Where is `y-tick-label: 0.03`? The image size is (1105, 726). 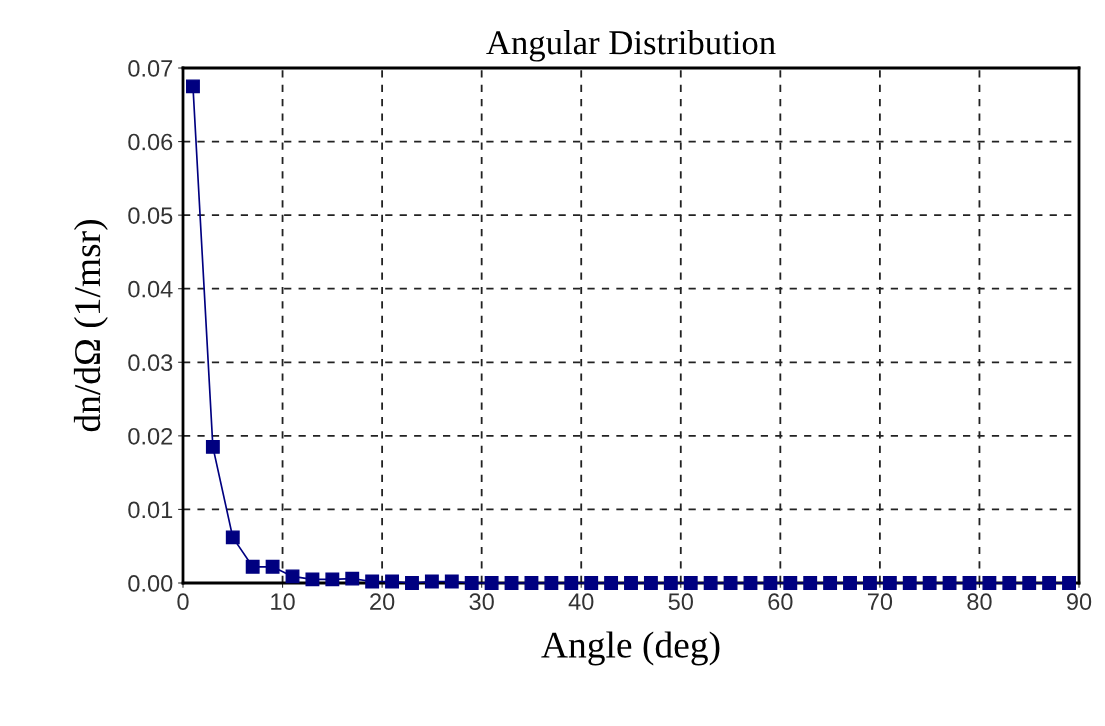
y-tick-label: 0.03 is located at coordinates (150, 363).